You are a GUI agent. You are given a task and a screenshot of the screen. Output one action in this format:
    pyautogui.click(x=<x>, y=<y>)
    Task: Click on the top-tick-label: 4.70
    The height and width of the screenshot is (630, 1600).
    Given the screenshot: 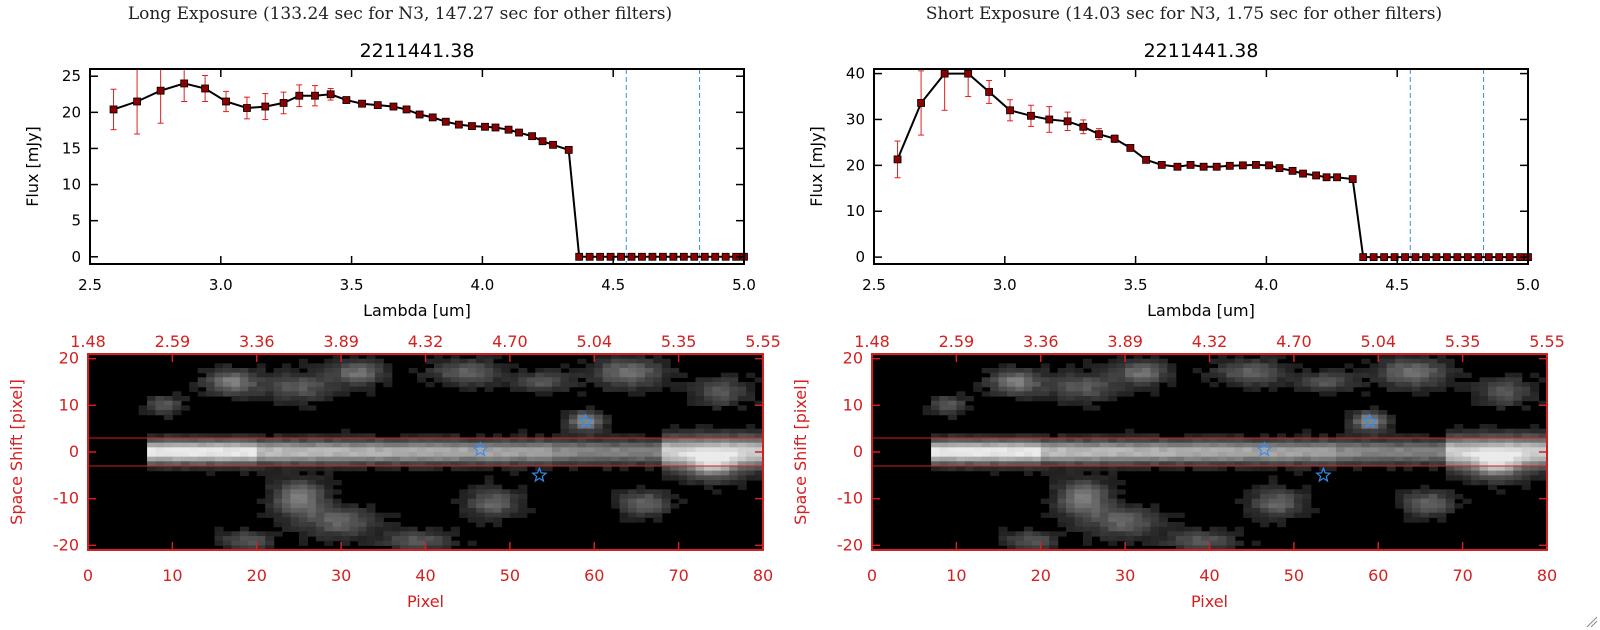 What is the action you would take?
    pyautogui.click(x=510, y=341)
    